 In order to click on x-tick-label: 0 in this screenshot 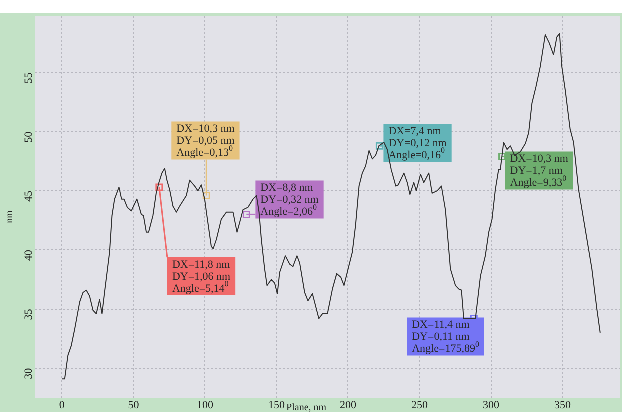, I will do `click(62, 405)`.